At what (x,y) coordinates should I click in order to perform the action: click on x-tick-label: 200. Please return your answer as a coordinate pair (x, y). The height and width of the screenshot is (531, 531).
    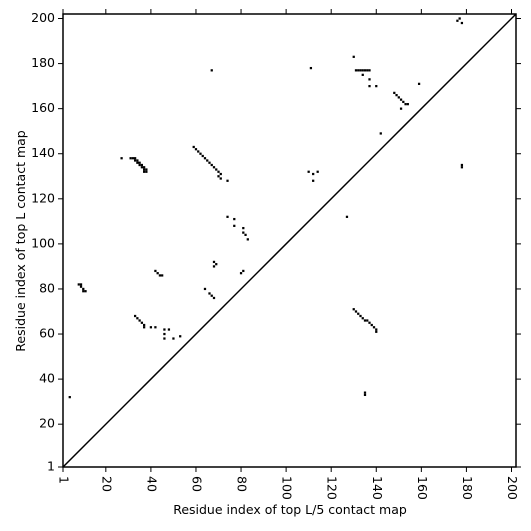
    Looking at the image, I should click on (512, 488).